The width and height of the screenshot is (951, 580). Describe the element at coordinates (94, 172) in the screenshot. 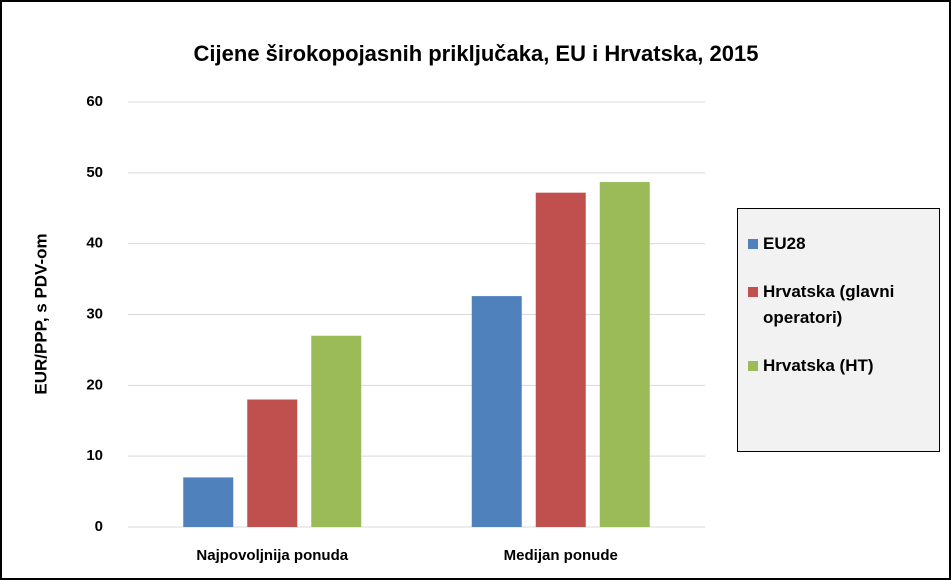

I see `y-tick-label: 50` at that location.